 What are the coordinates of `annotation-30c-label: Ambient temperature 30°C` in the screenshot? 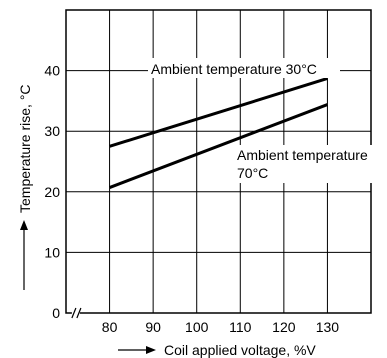 It's located at (234, 69).